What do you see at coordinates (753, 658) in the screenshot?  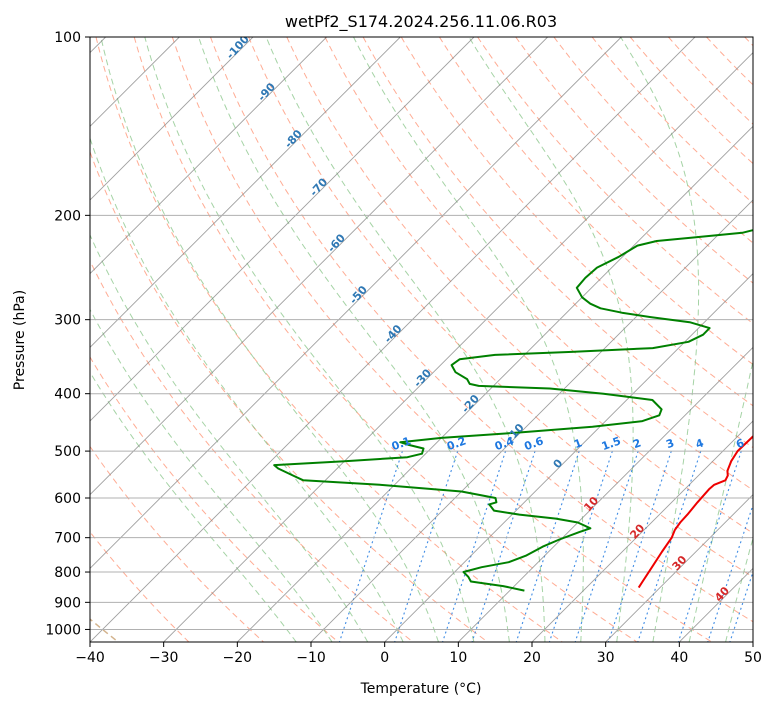 I see `x-tick-label: 50` at bounding box center [753, 658].